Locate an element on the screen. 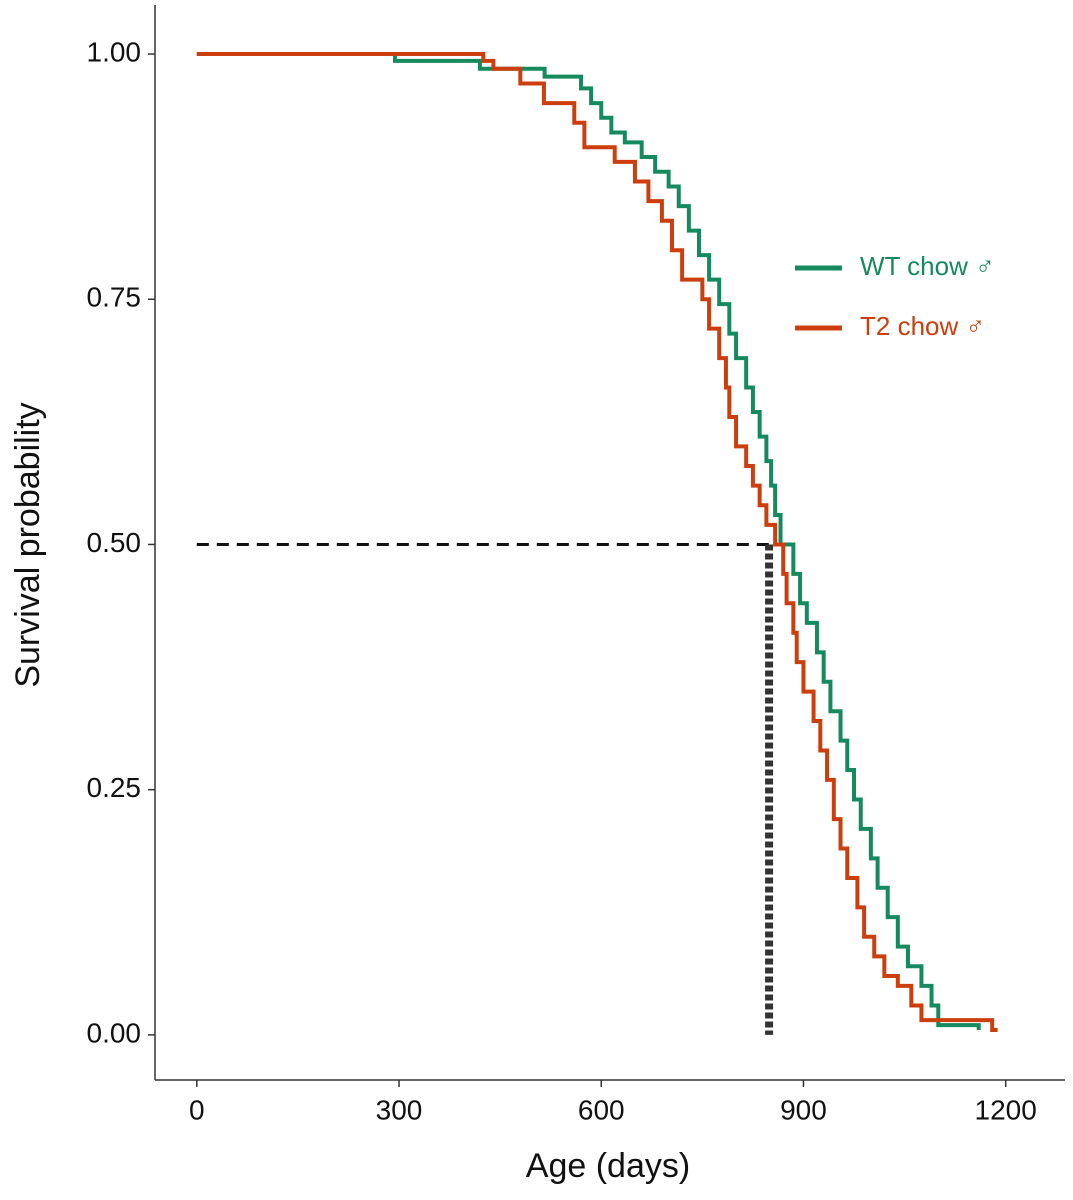 This screenshot has width=1073, height=1200. y-axis-label: Survival probability is located at coordinates (28, 544).